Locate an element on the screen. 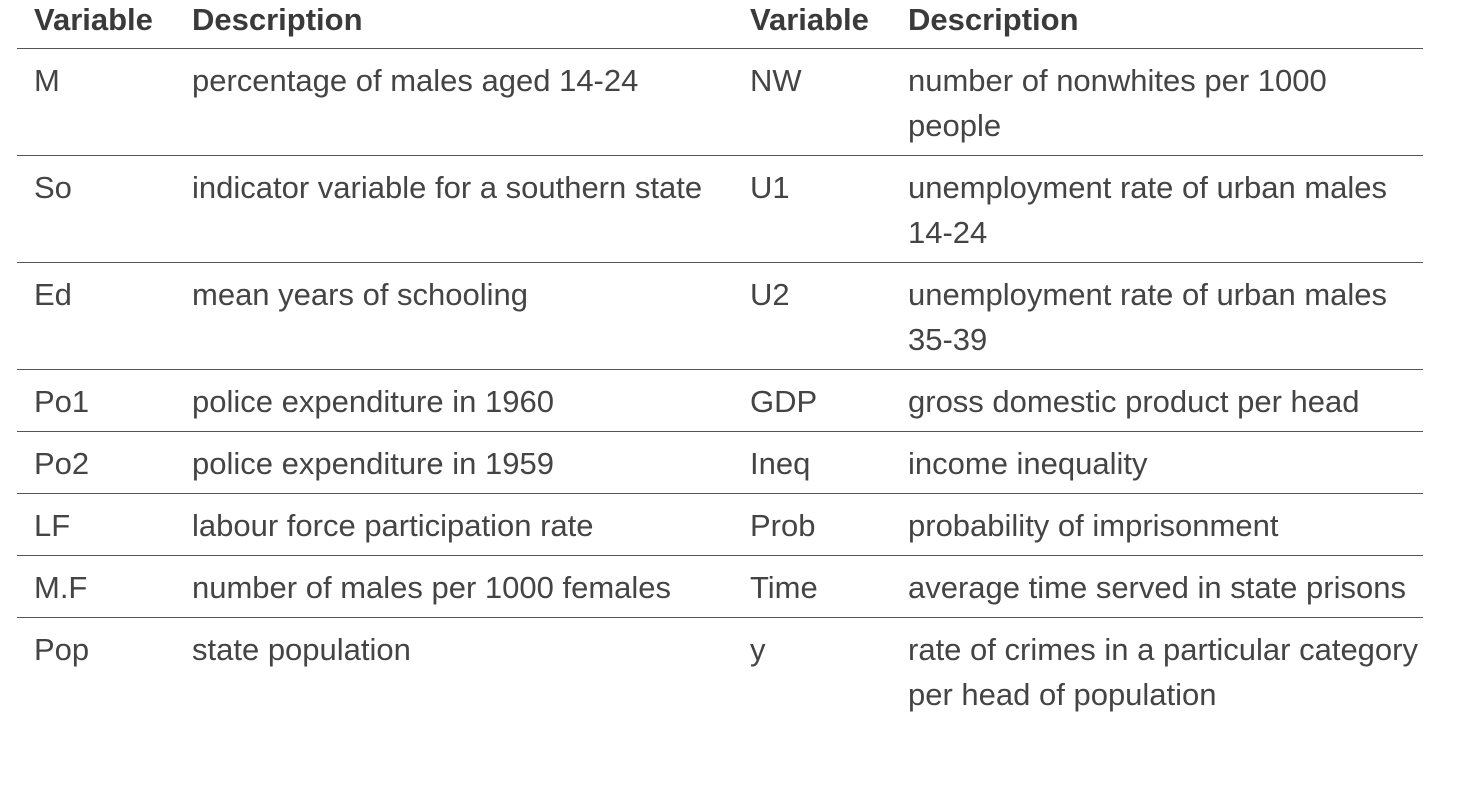 The width and height of the screenshot is (1468, 788). header-variable-left: Variable is located at coordinates (96, 24).